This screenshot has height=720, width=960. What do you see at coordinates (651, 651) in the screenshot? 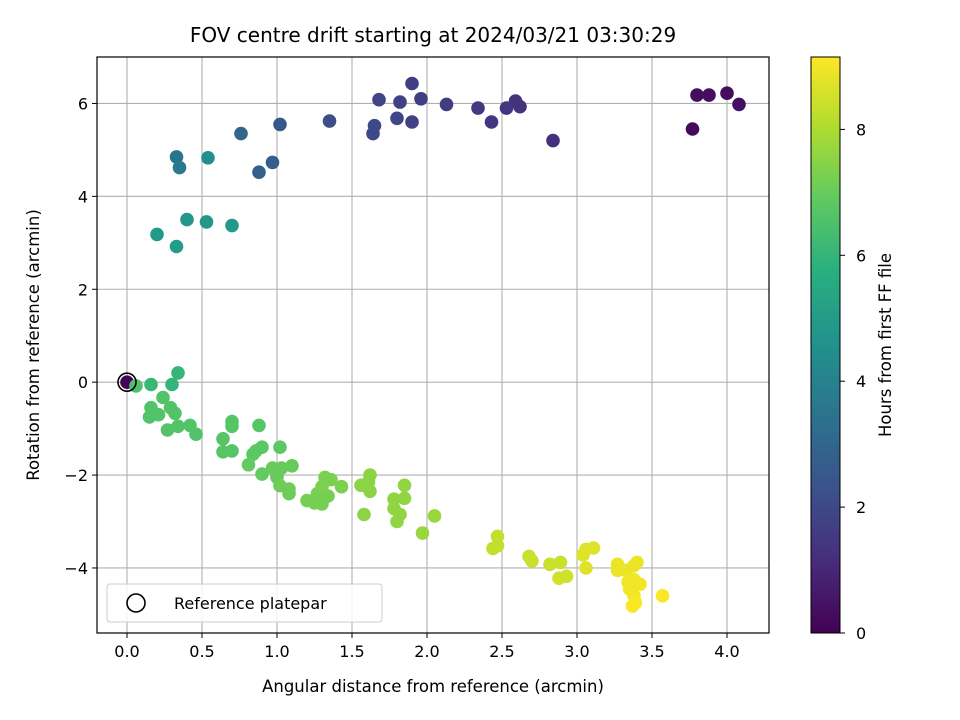
I see `x-tick-label: 3.5` at bounding box center [651, 651].